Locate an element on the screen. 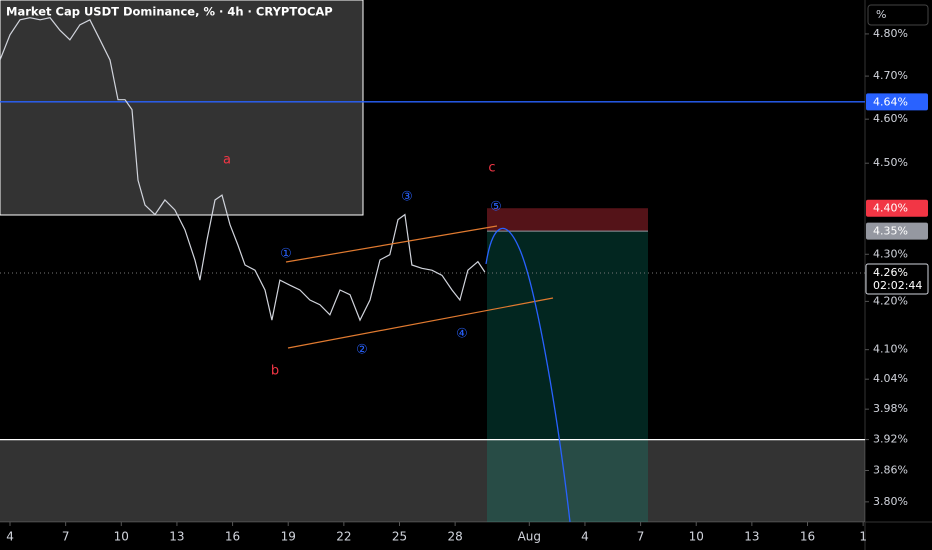 The height and width of the screenshot is (550, 932). y-tick-label: 4.20% is located at coordinates (890, 300).